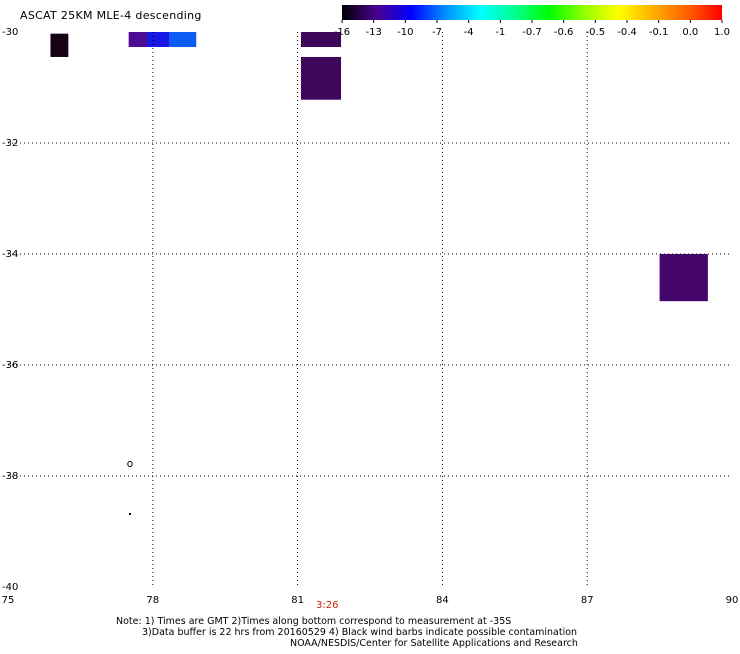 Image resolution: width=740 pixels, height=654 pixels. I want to click on colorbar-label: -1, so click(500, 32).